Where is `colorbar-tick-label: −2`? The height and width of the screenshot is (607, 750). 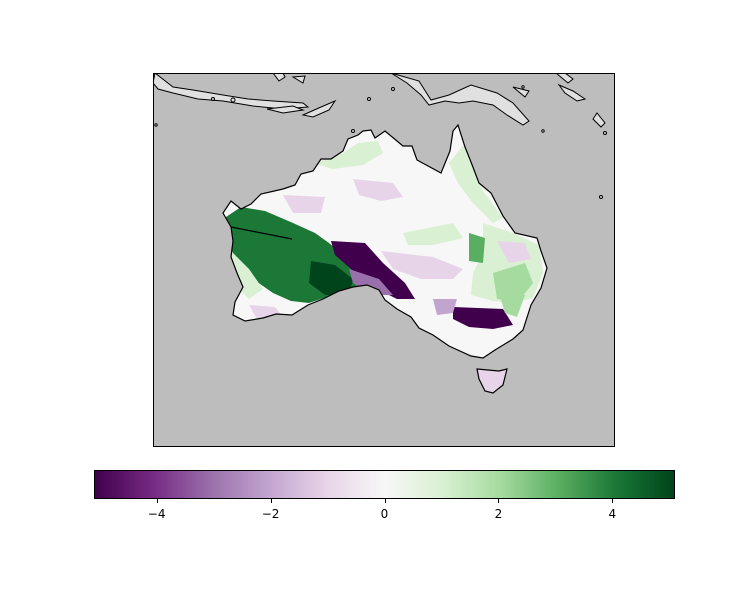
colorbar-tick-label: −2 is located at coordinates (270, 514).